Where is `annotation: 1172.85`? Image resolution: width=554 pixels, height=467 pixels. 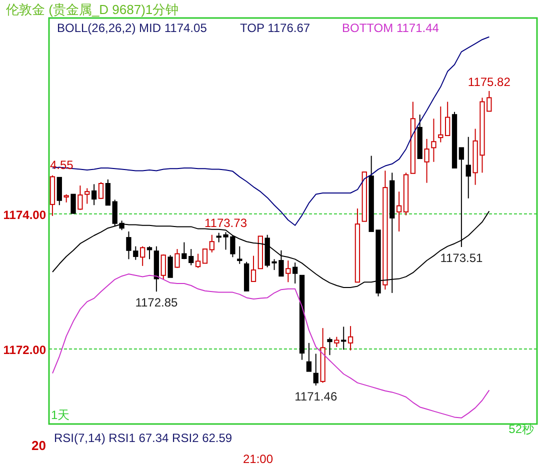 annotation: 1172.85 is located at coordinates (156, 303).